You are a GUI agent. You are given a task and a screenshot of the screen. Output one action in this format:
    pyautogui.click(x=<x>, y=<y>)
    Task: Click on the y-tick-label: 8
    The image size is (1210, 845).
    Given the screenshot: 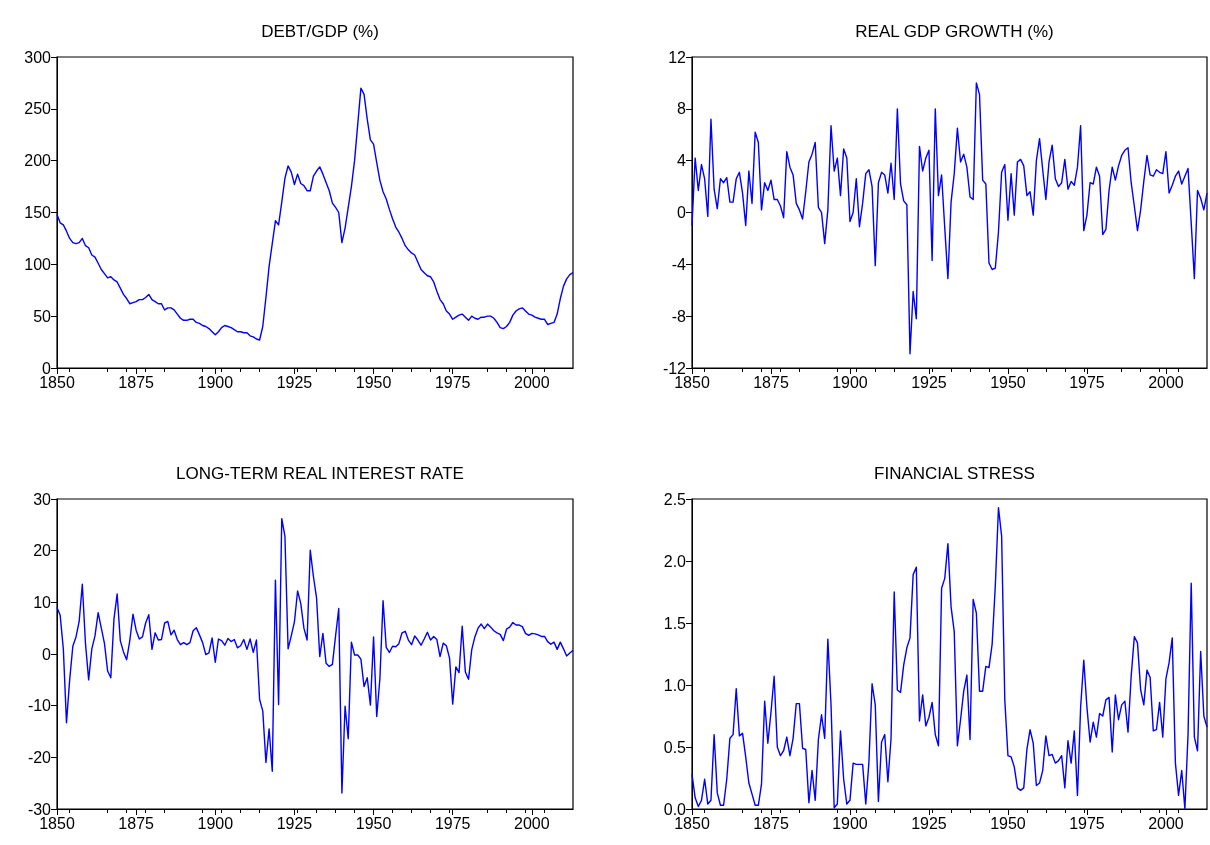 What is the action you would take?
    pyautogui.click(x=682, y=109)
    